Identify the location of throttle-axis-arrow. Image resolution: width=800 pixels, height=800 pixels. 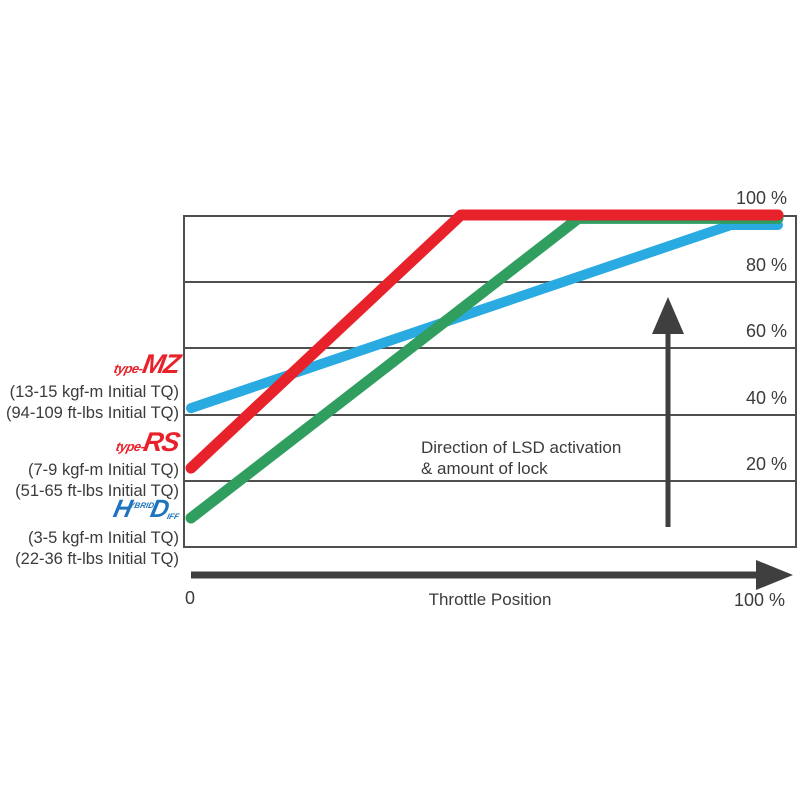
(492, 575).